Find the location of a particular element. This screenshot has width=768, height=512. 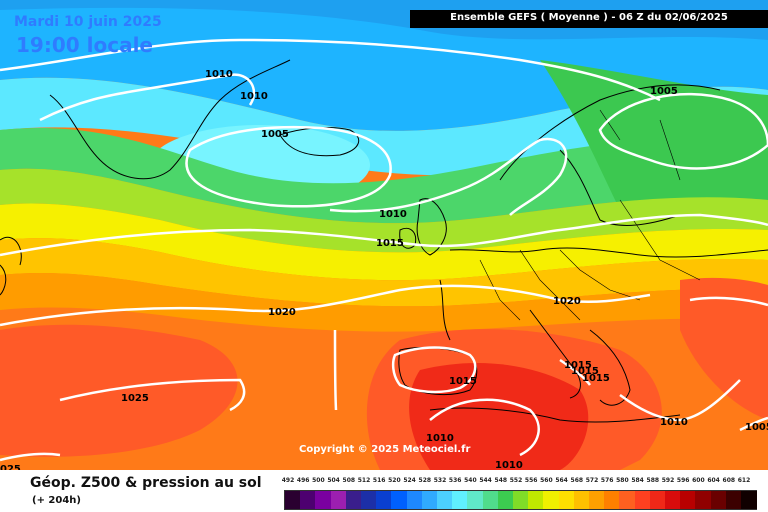

scale-tick-label: 584 is located at coordinates (637, 480).